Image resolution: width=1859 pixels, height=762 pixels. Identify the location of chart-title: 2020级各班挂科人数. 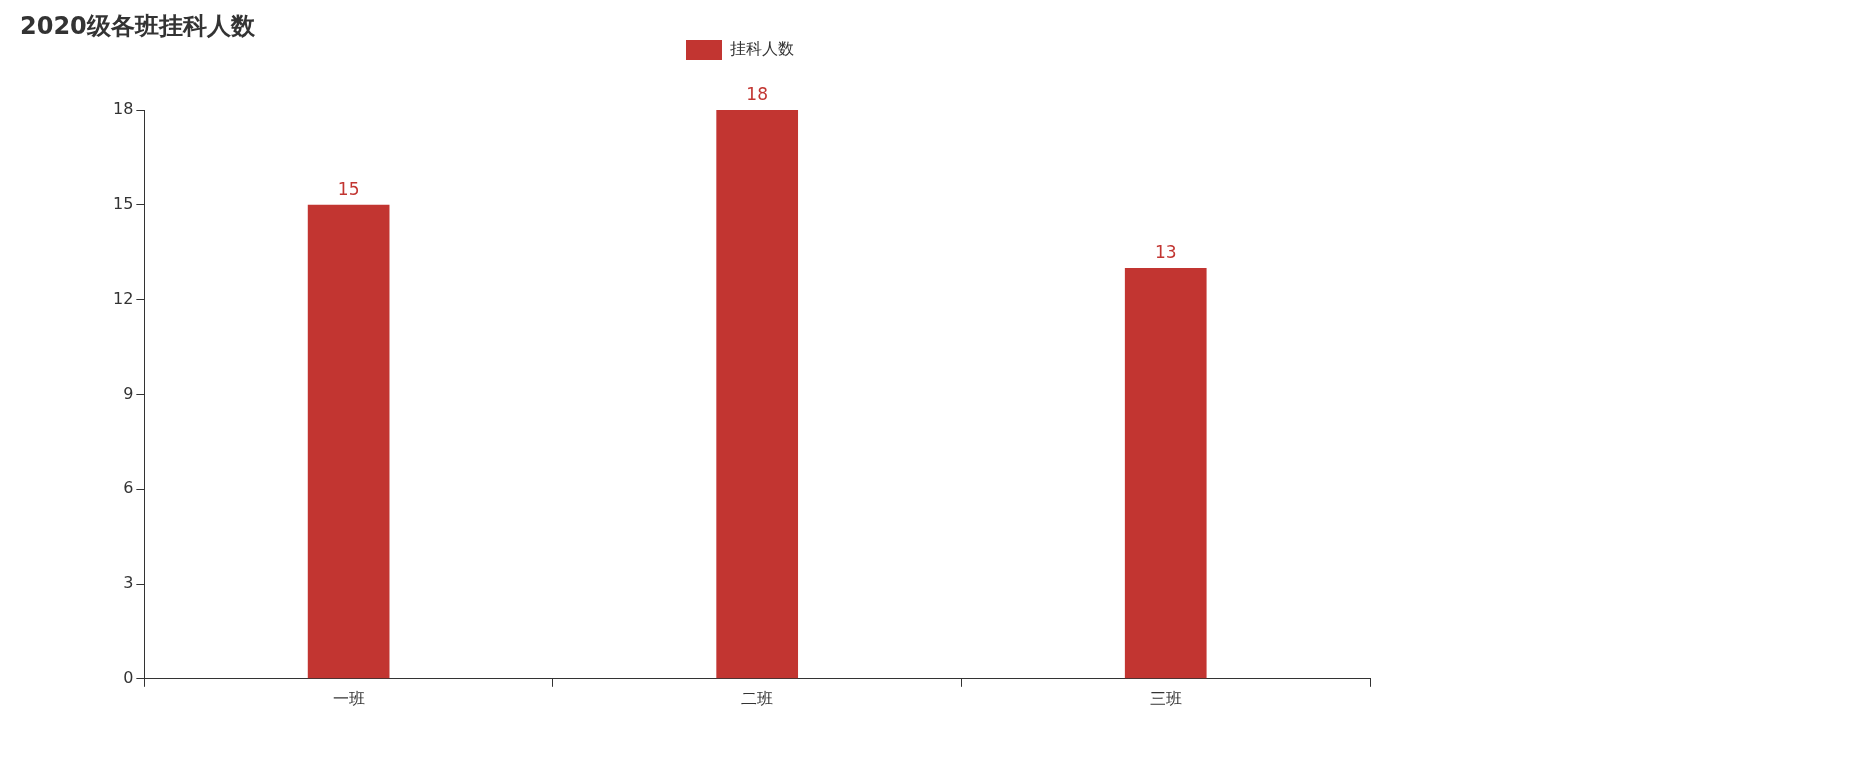
(137, 26).